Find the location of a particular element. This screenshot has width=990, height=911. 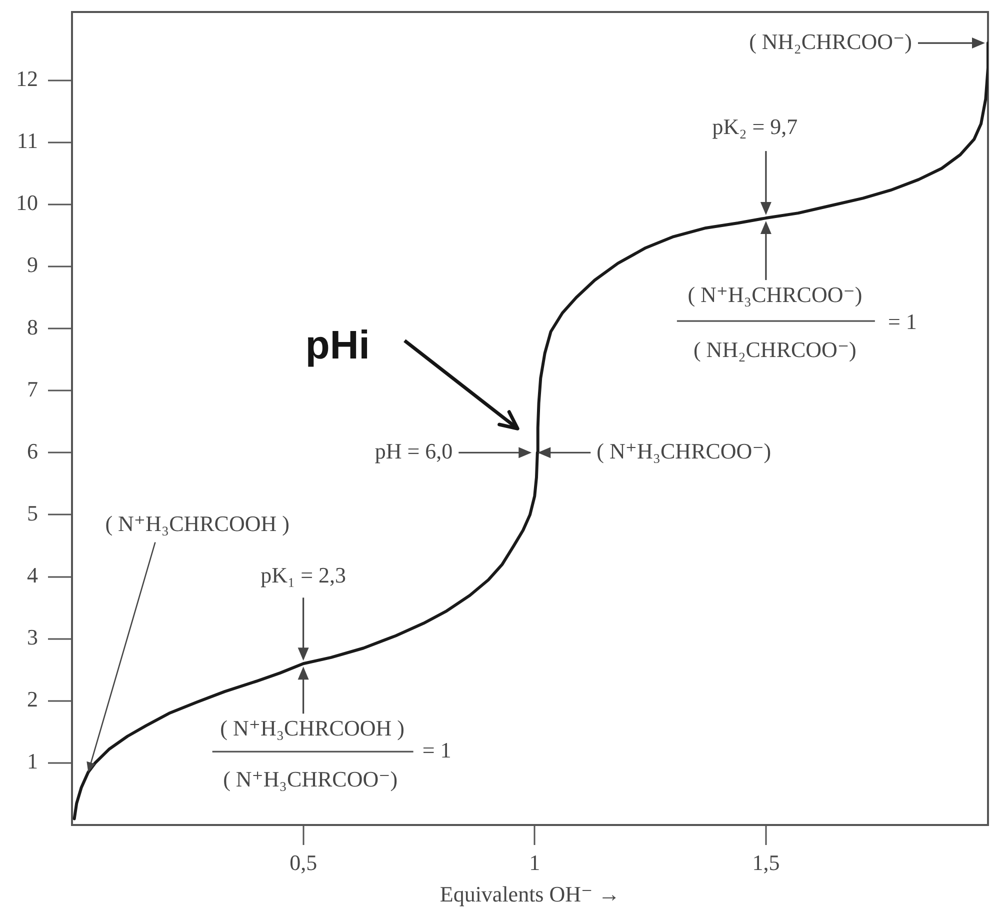

y-tick-label: 8 is located at coordinates (32, 327).